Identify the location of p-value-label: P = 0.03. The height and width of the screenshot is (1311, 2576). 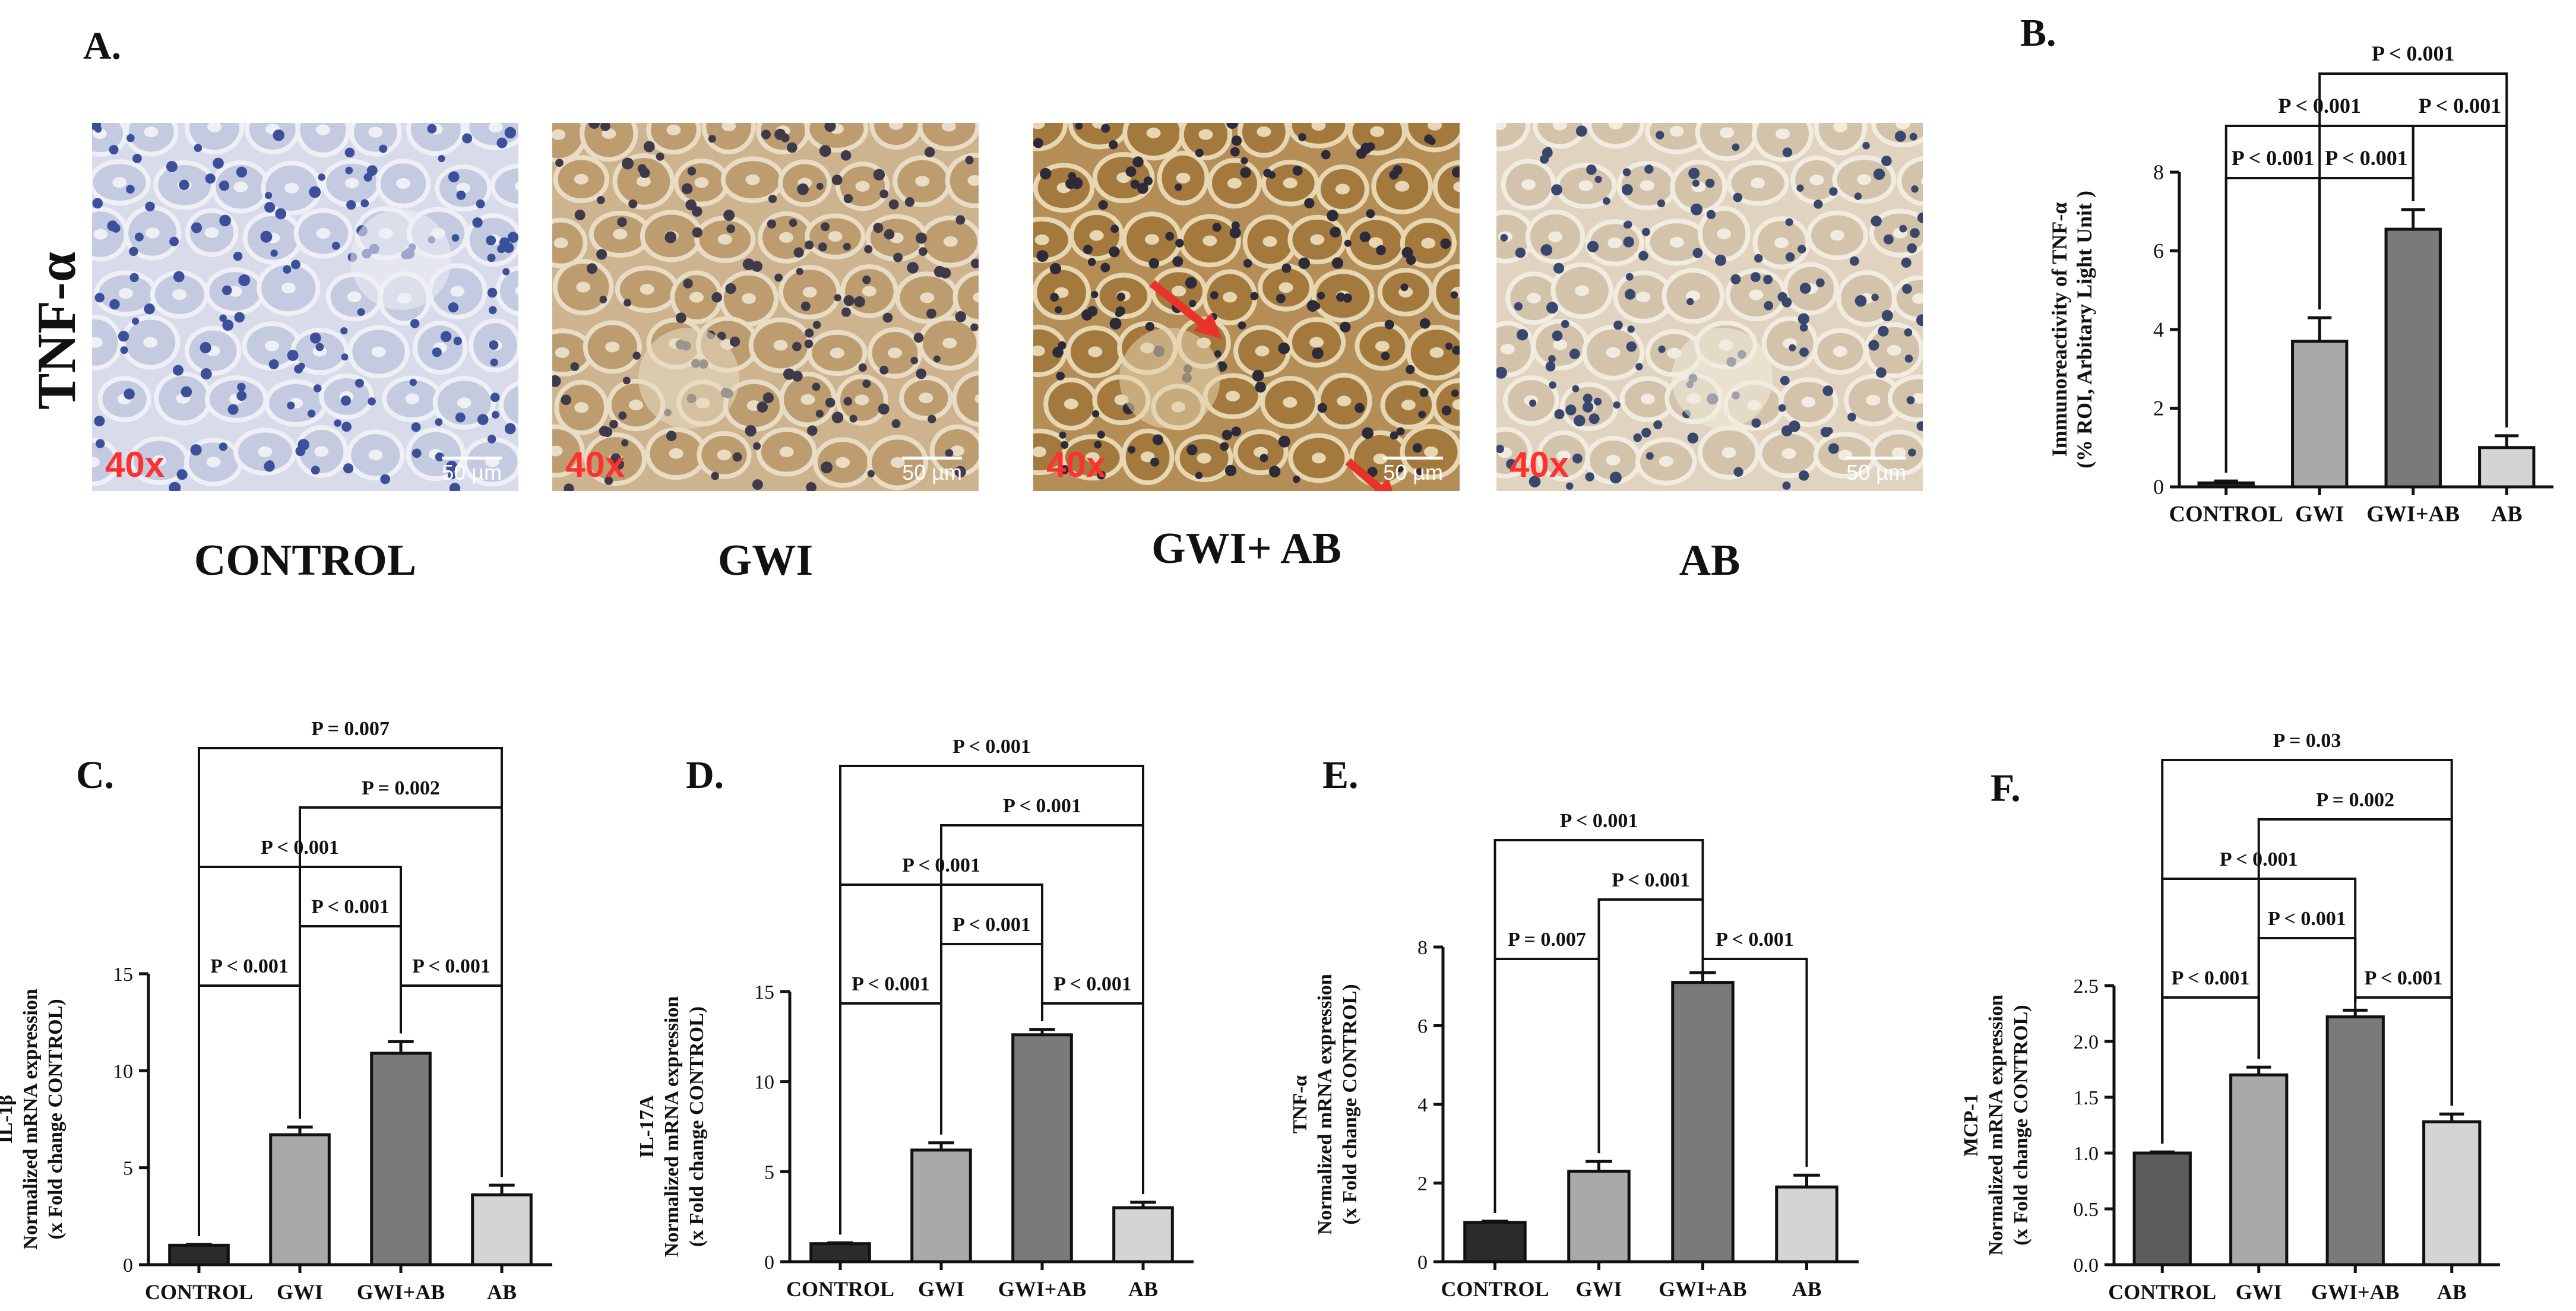
(2307, 741).